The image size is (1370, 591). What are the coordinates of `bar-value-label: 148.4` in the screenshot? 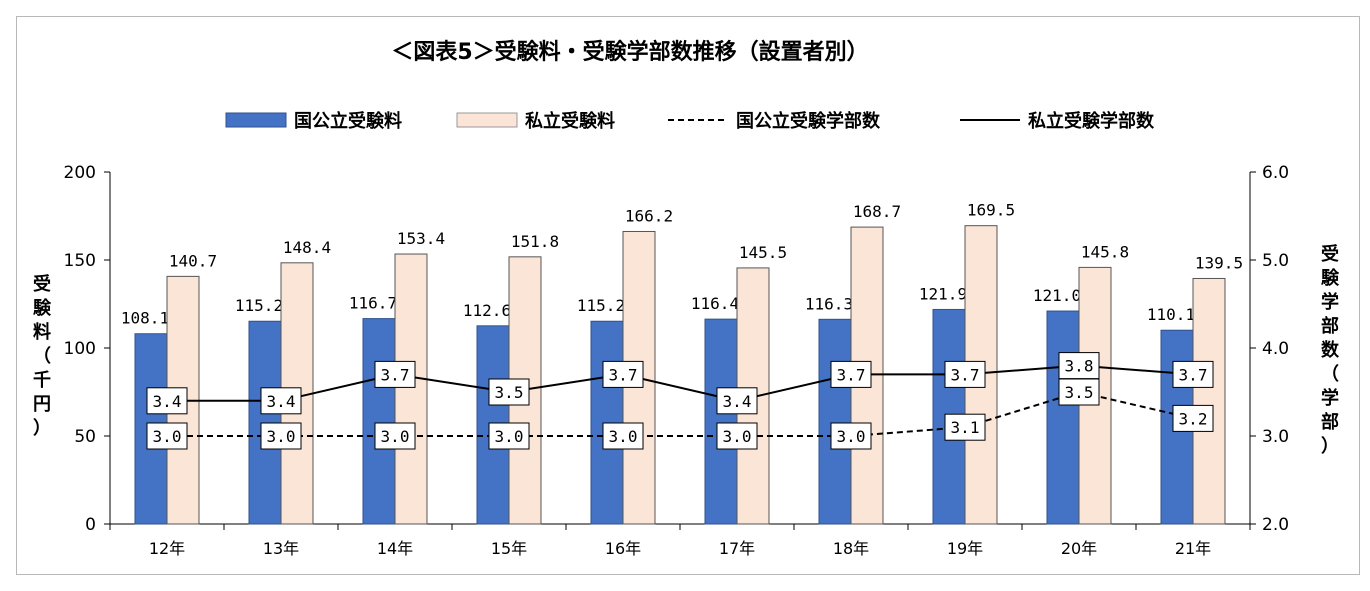 It's located at (307, 247).